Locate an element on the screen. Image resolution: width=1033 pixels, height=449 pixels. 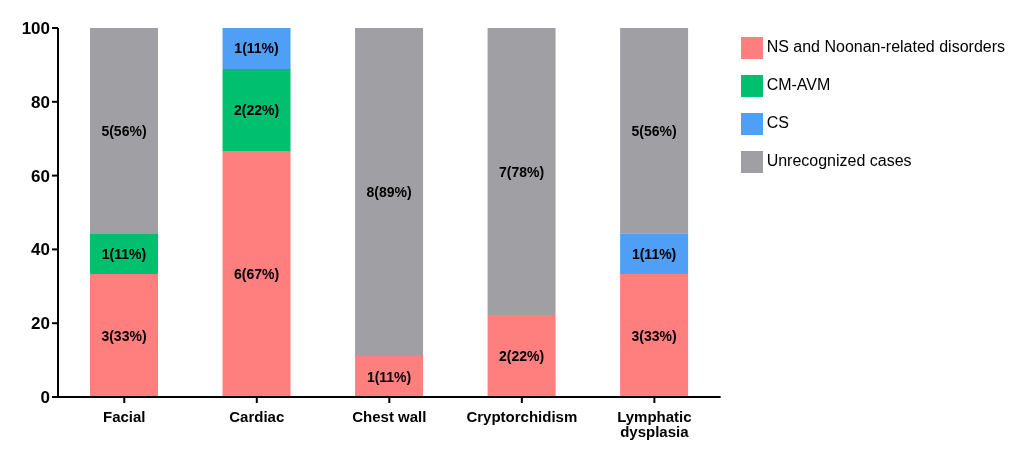
data-label: 7(78%) is located at coordinates (522, 171).